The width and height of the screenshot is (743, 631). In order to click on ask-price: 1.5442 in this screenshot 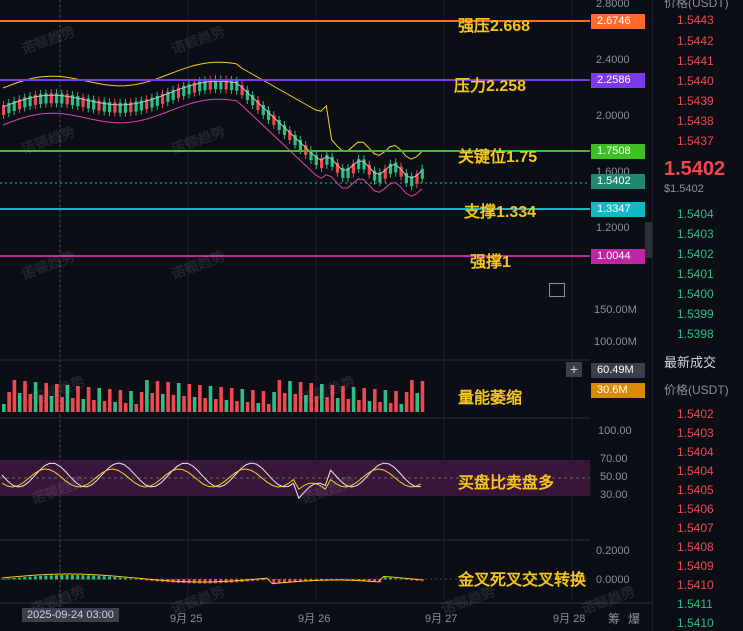, I will do `click(695, 41)`.